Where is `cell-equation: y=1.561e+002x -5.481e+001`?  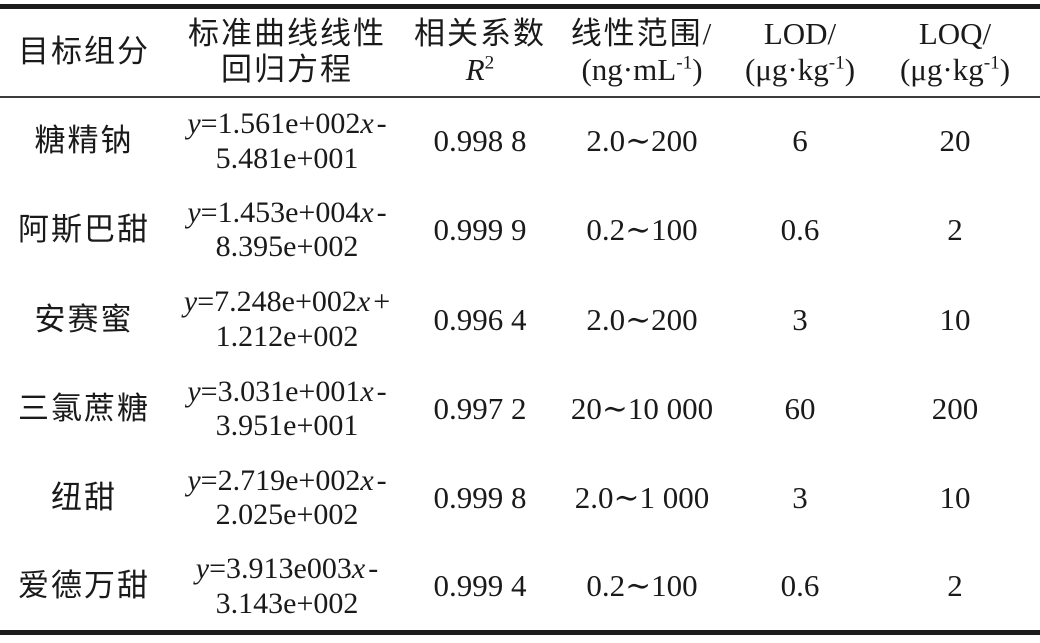
cell-equation: y=1.561e+002x -5.481e+001 is located at coordinates (287, 141).